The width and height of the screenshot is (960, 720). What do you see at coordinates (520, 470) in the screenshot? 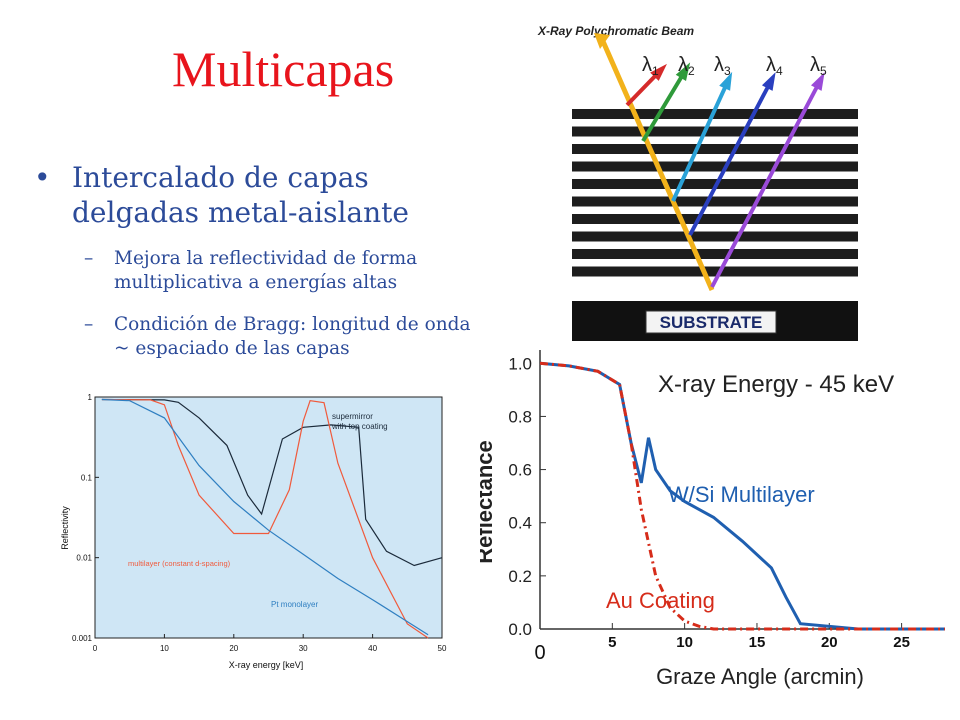
I see `y-tick-label: 0.6` at bounding box center [520, 470].